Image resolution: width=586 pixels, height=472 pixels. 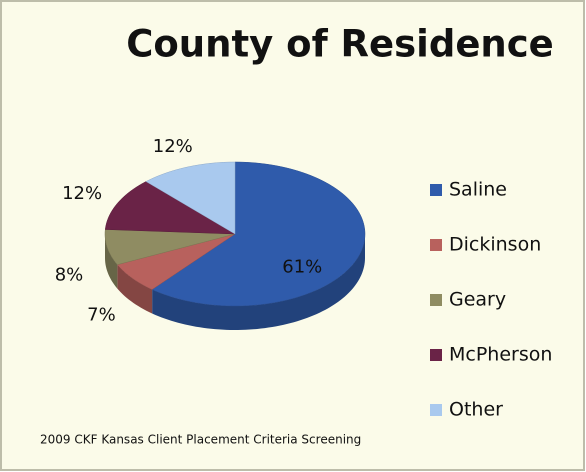 I want to click on legend-label: Dickinson, so click(x=495, y=245).